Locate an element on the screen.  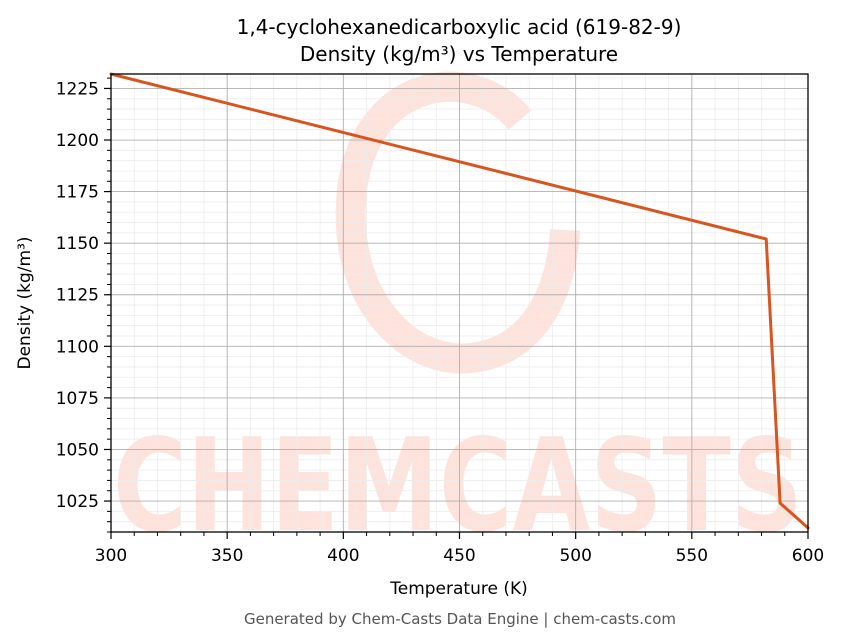
y-tick-label: 1225 is located at coordinates (77, 89).